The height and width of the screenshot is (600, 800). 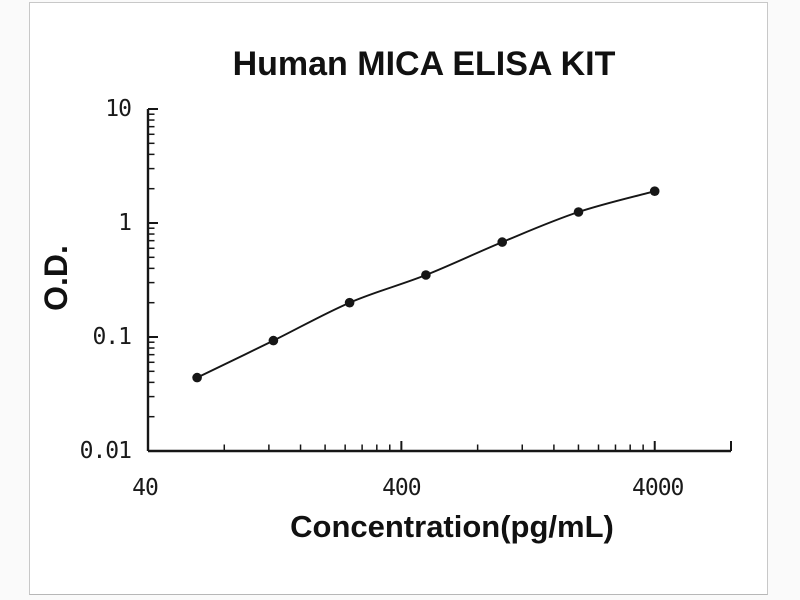 I want to click on x-tick-label-40: 40, so click(x=145, y=488).